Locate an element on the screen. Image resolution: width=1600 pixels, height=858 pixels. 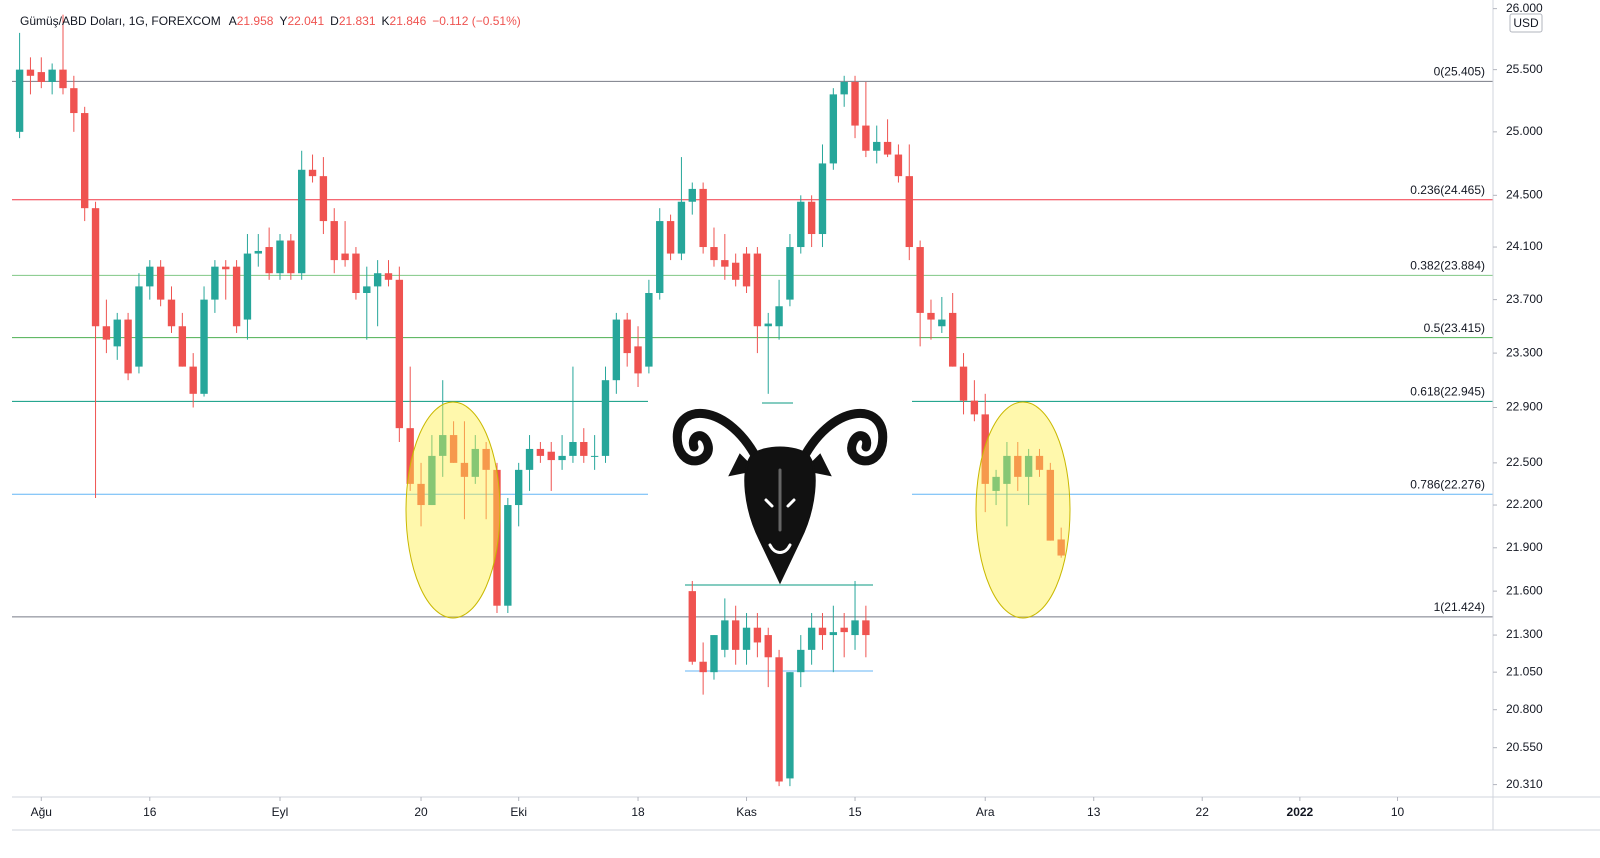
quote-value: 22.041 is located at coordinates (305, 21).